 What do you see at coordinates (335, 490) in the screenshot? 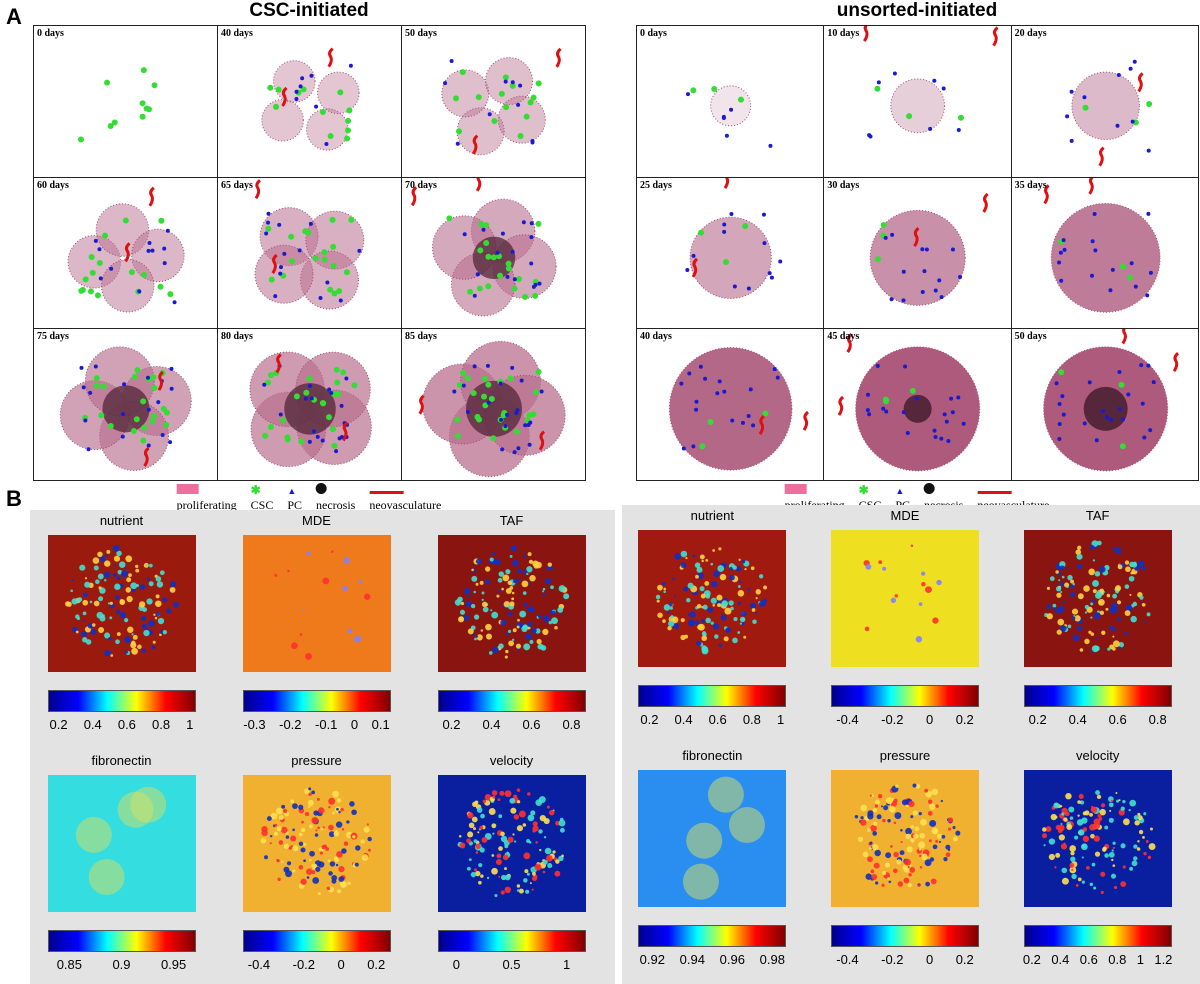
I see `legend-swatch` at bounding box center [335, 490].